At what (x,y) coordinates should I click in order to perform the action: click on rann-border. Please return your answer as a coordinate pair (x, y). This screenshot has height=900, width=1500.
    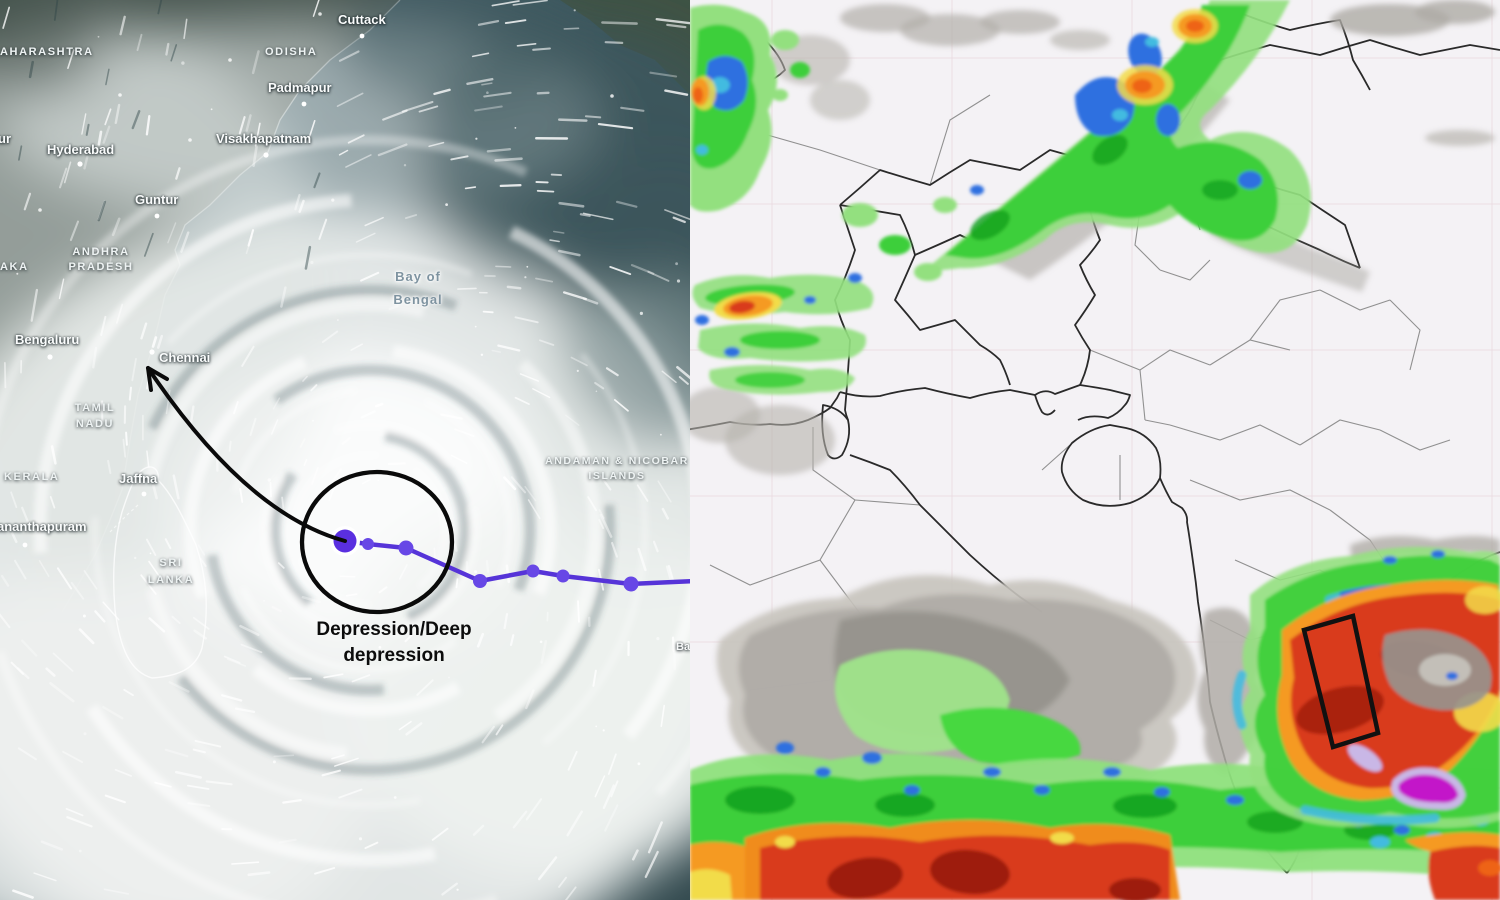
    Looking at the image, I should click on (960, 391).